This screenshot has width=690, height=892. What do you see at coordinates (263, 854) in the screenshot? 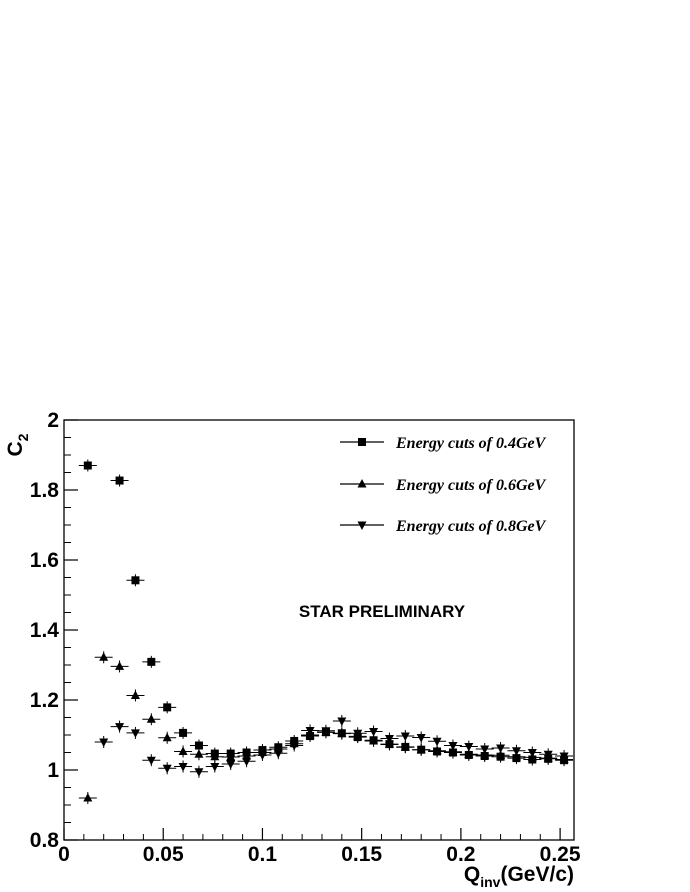
I see `x-tick-label: 0.1` at bounding box center [263, 854].